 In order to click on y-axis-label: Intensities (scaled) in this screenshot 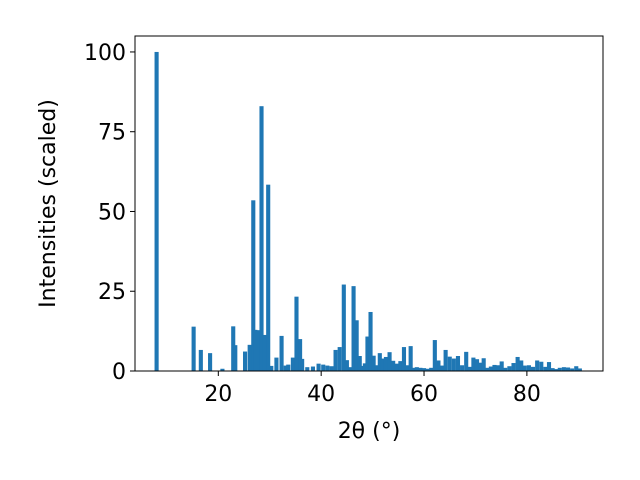, I will do `click(48, 203)`.